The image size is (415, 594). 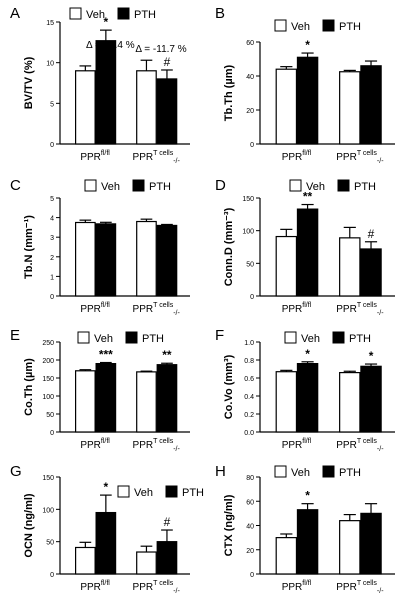 I want to click on y-axis-label: Tb.N (mm⁻¹), so click(x=29, y=247).